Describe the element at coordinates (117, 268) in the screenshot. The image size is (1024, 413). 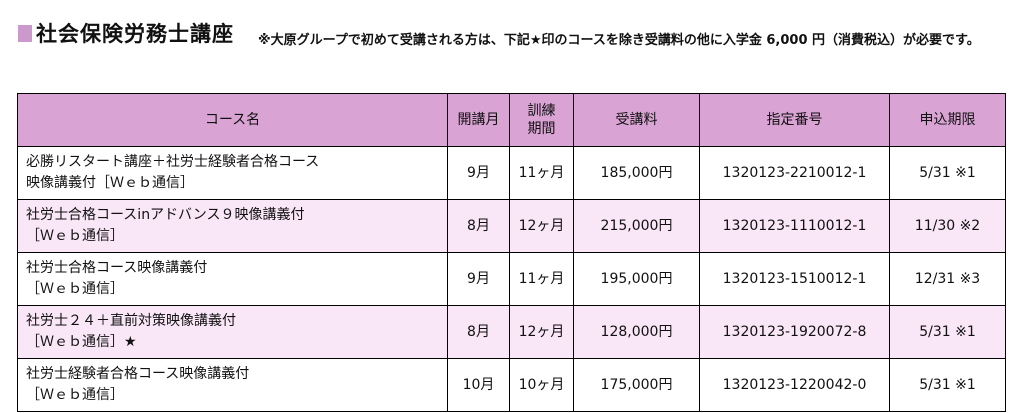
I see `course-name-line: 社労士合格コース映像講義付` at that location.